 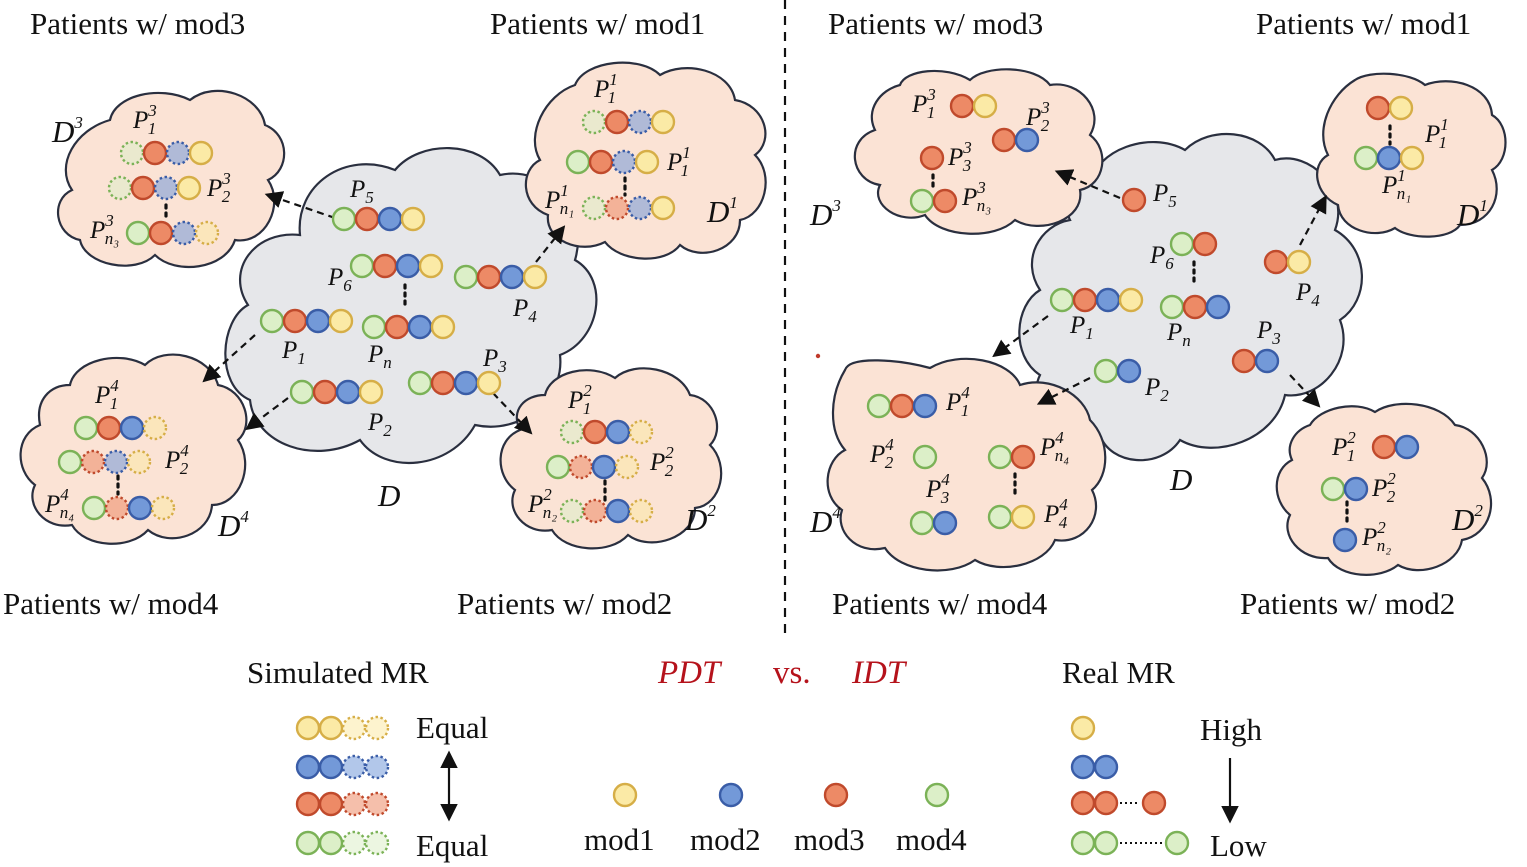 I want to click on left-p4-mod1-circle, so click(x=535, y=277).